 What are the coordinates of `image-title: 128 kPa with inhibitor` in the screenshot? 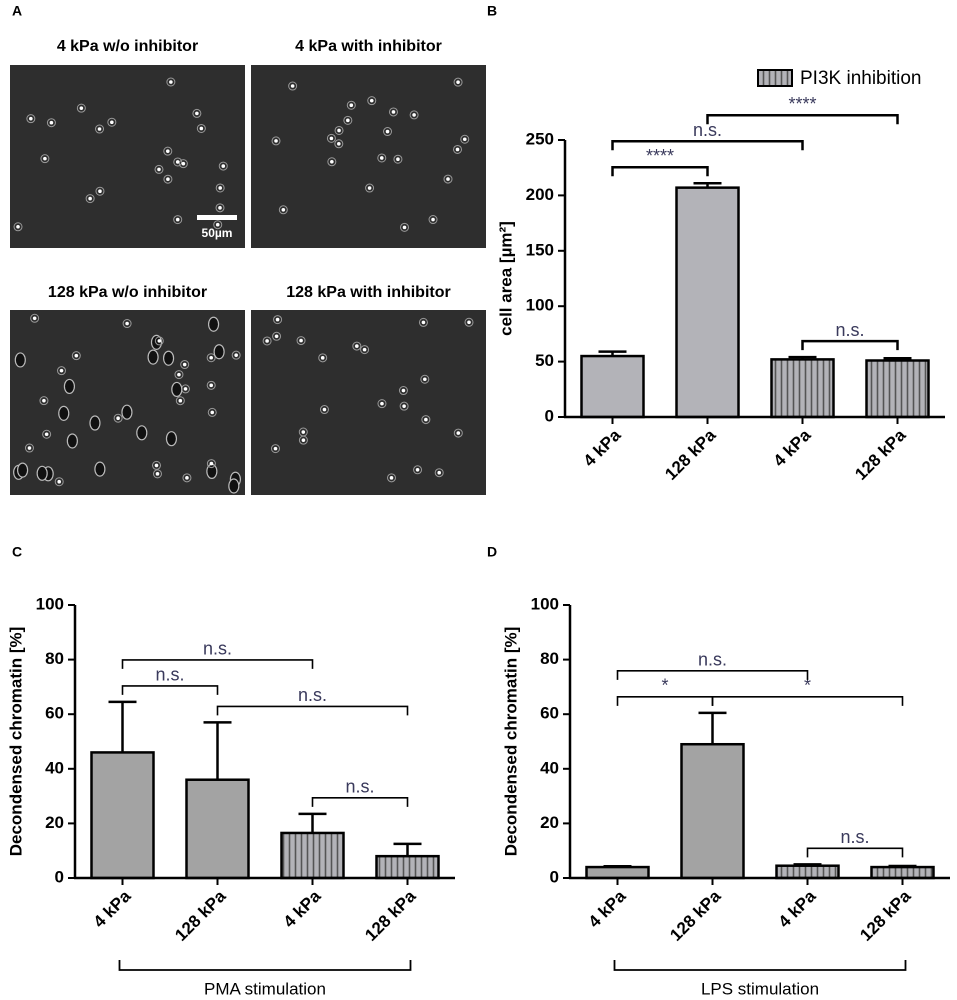 It's located at (368, 292).